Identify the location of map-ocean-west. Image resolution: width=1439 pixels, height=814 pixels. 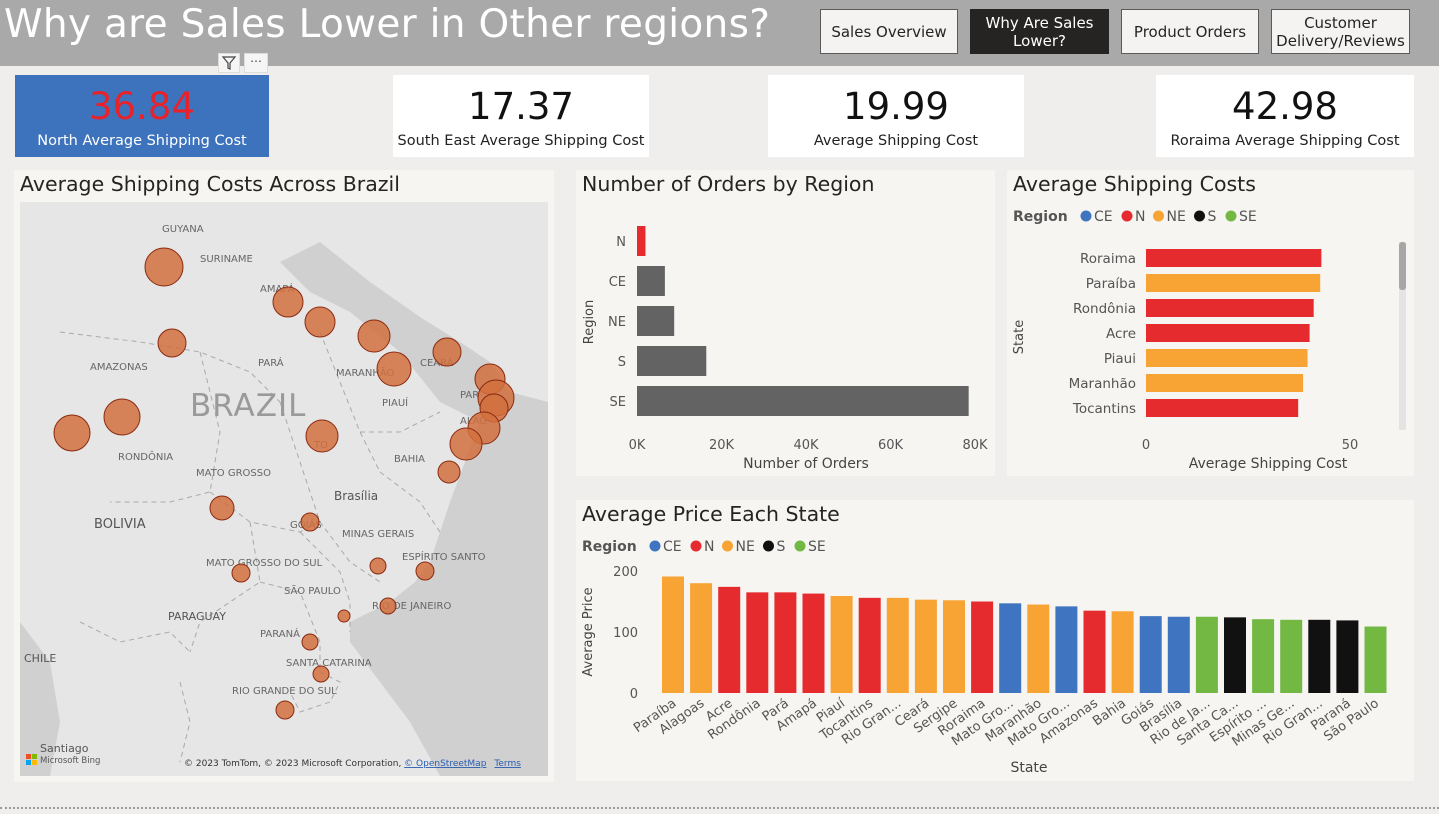
(40, 699).